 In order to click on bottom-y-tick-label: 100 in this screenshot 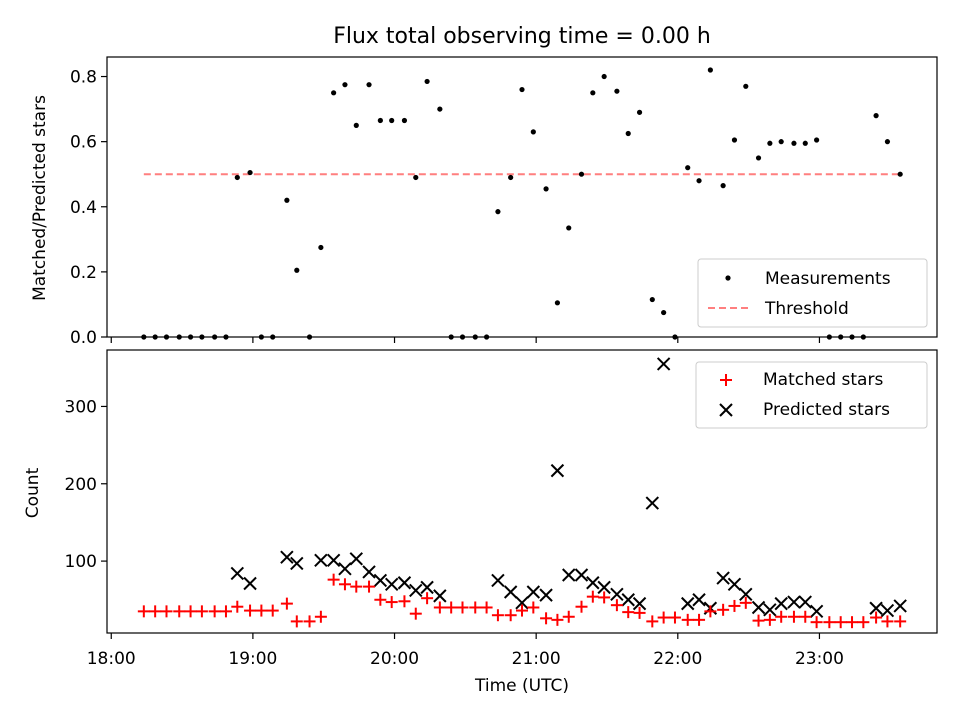, I will do `click(81, 562)`.